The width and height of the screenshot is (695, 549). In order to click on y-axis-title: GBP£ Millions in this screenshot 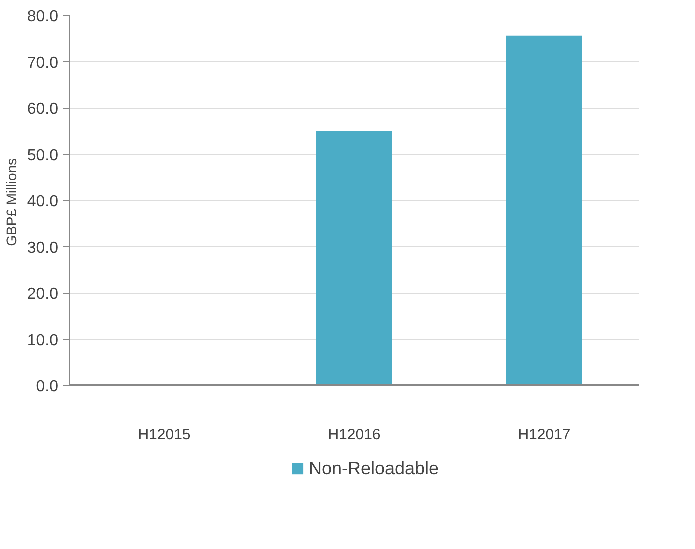, I will do `click(11, 202)`.